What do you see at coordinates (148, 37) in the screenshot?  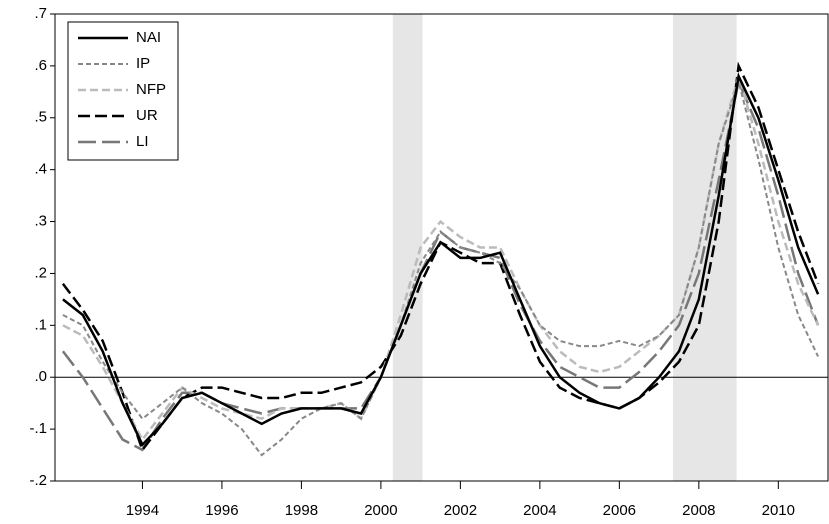 I see `legend-label: NAI` at bounding box center [148, 37].